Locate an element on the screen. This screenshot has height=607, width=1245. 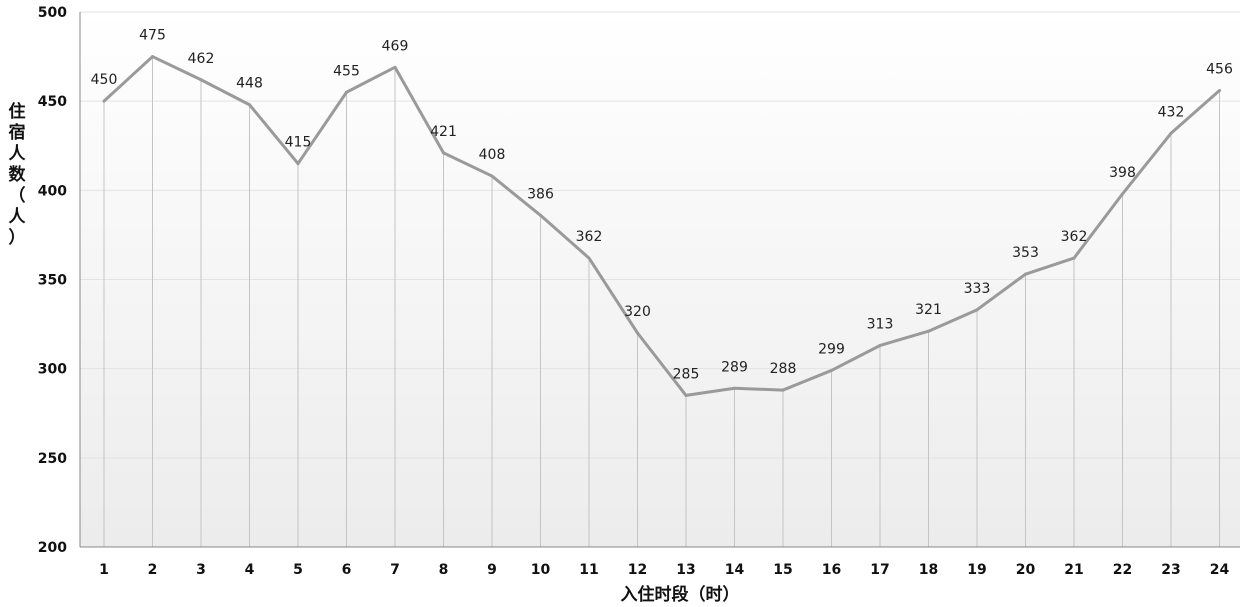
x-tick-label: 12 is located at coordinates (637, 570).